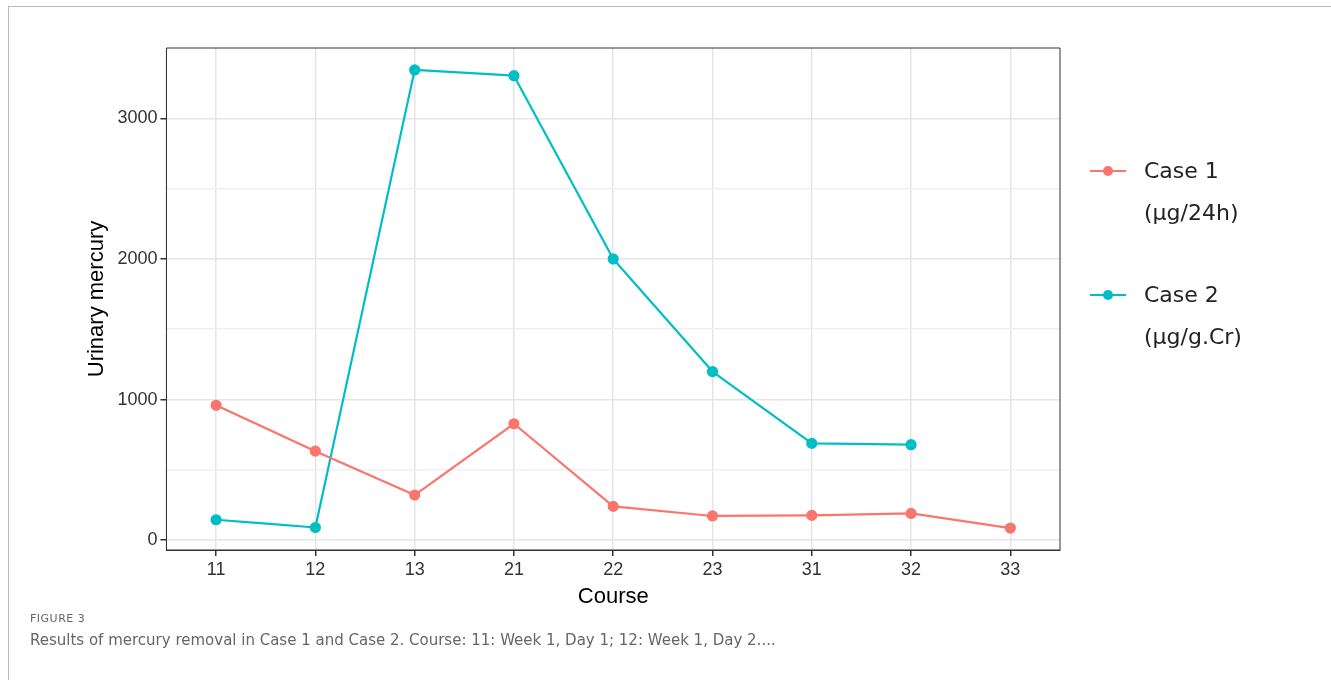 Image resolution: width=1331 pixels, height=680 pixels. I want to click on x-tick-label: 33, so click(1010, 568).